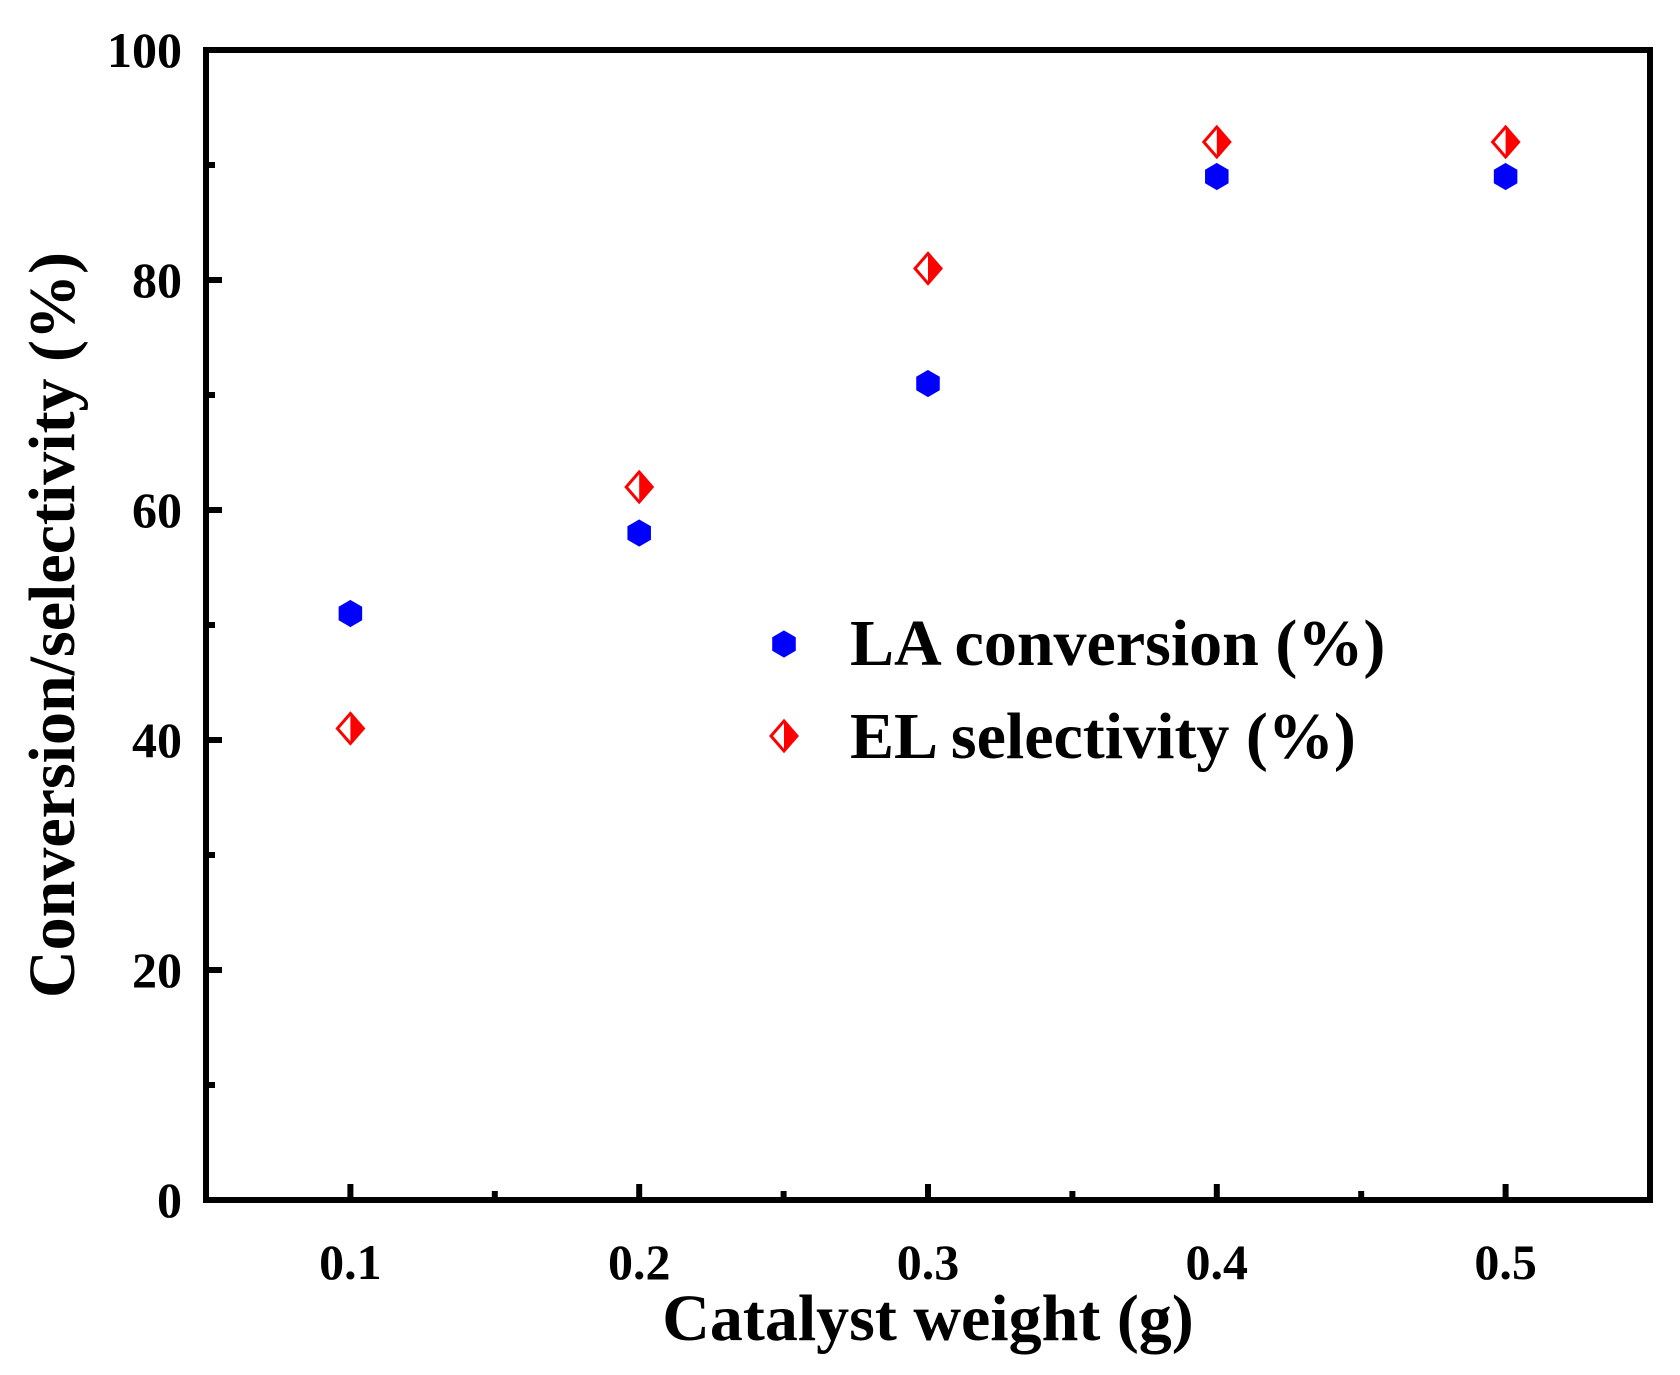 The image size is (1680, 1375). What do you see at coordinates (144, 625) in the screenshot?
I see `y-axis-tick-labels: 0 20 40 60 80 100` at bounding box center [144, 625].